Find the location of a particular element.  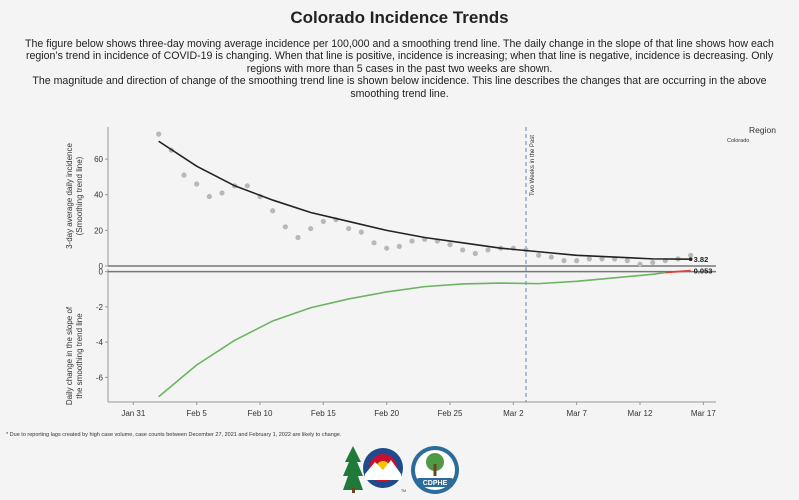

x-tick-label: Feb 15 is located at coordinates (323, 413).